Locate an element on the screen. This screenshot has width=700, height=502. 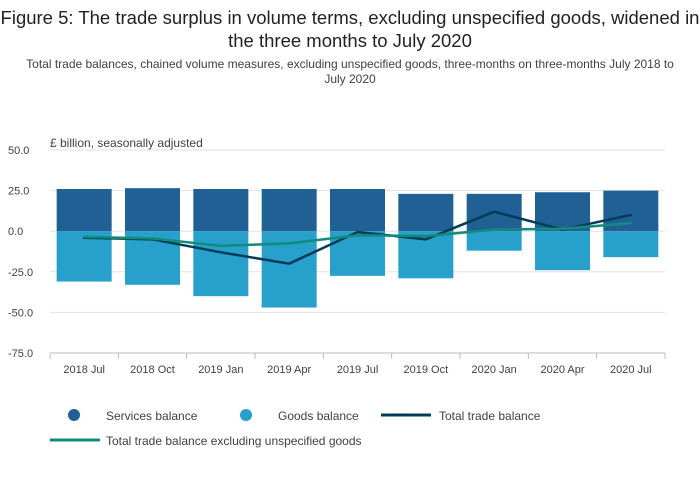
y-tick-label: -50.0 is located at coordinates (20, 313).